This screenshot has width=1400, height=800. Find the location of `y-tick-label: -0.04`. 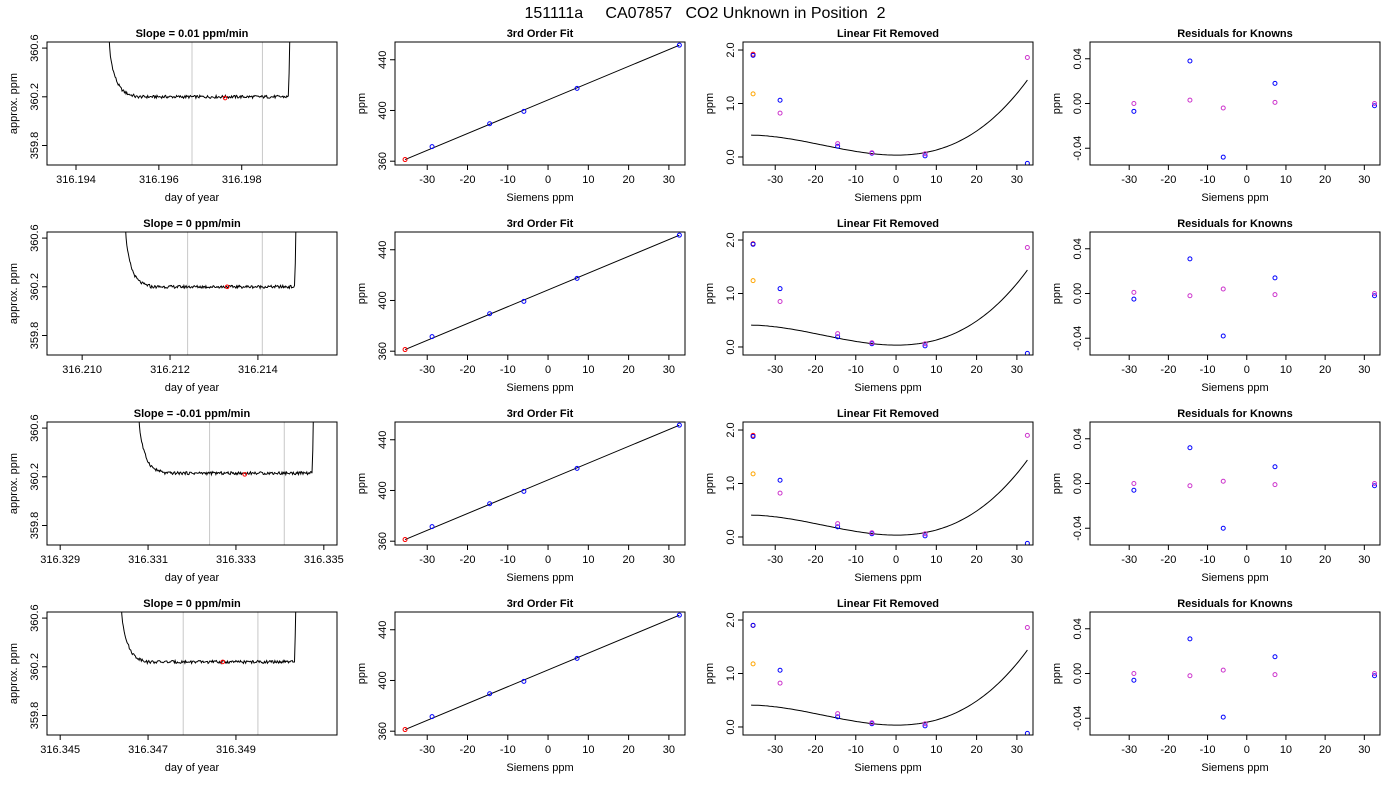

y-tick-label: -0.04 is located at coordinates (1078, 718).